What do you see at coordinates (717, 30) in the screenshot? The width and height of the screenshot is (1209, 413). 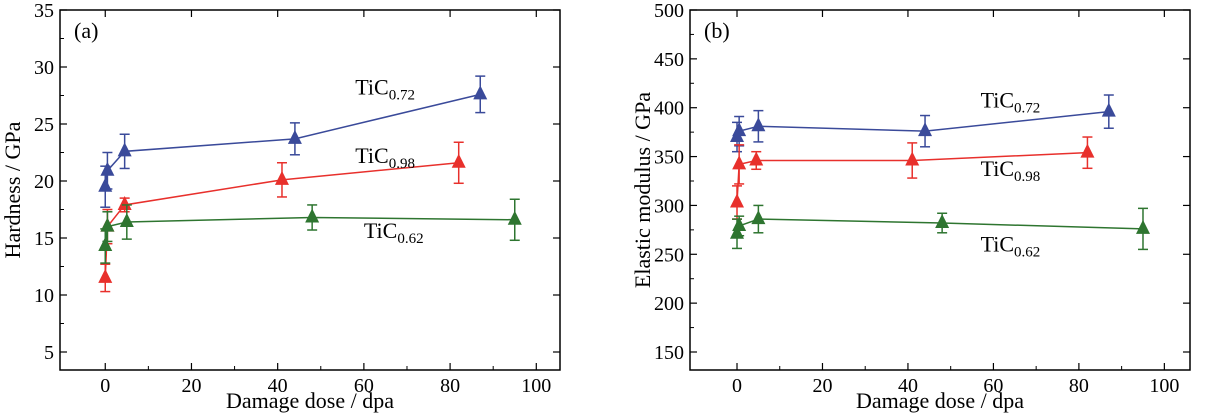 I see `panel-label: (b)` at bounding box center [717, 30].